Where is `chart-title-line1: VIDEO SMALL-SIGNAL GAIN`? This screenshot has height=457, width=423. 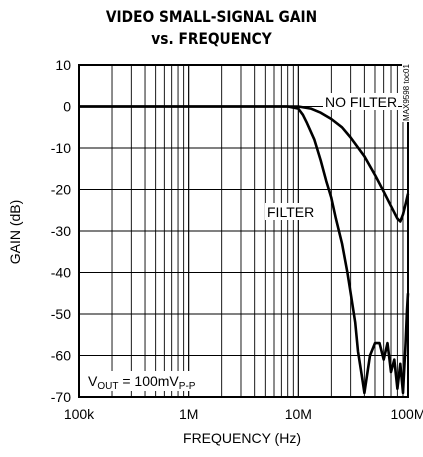 chart-title-line1: VIDEO SMALL-SIGNAL GAIN is located at coordinates (211, 16).